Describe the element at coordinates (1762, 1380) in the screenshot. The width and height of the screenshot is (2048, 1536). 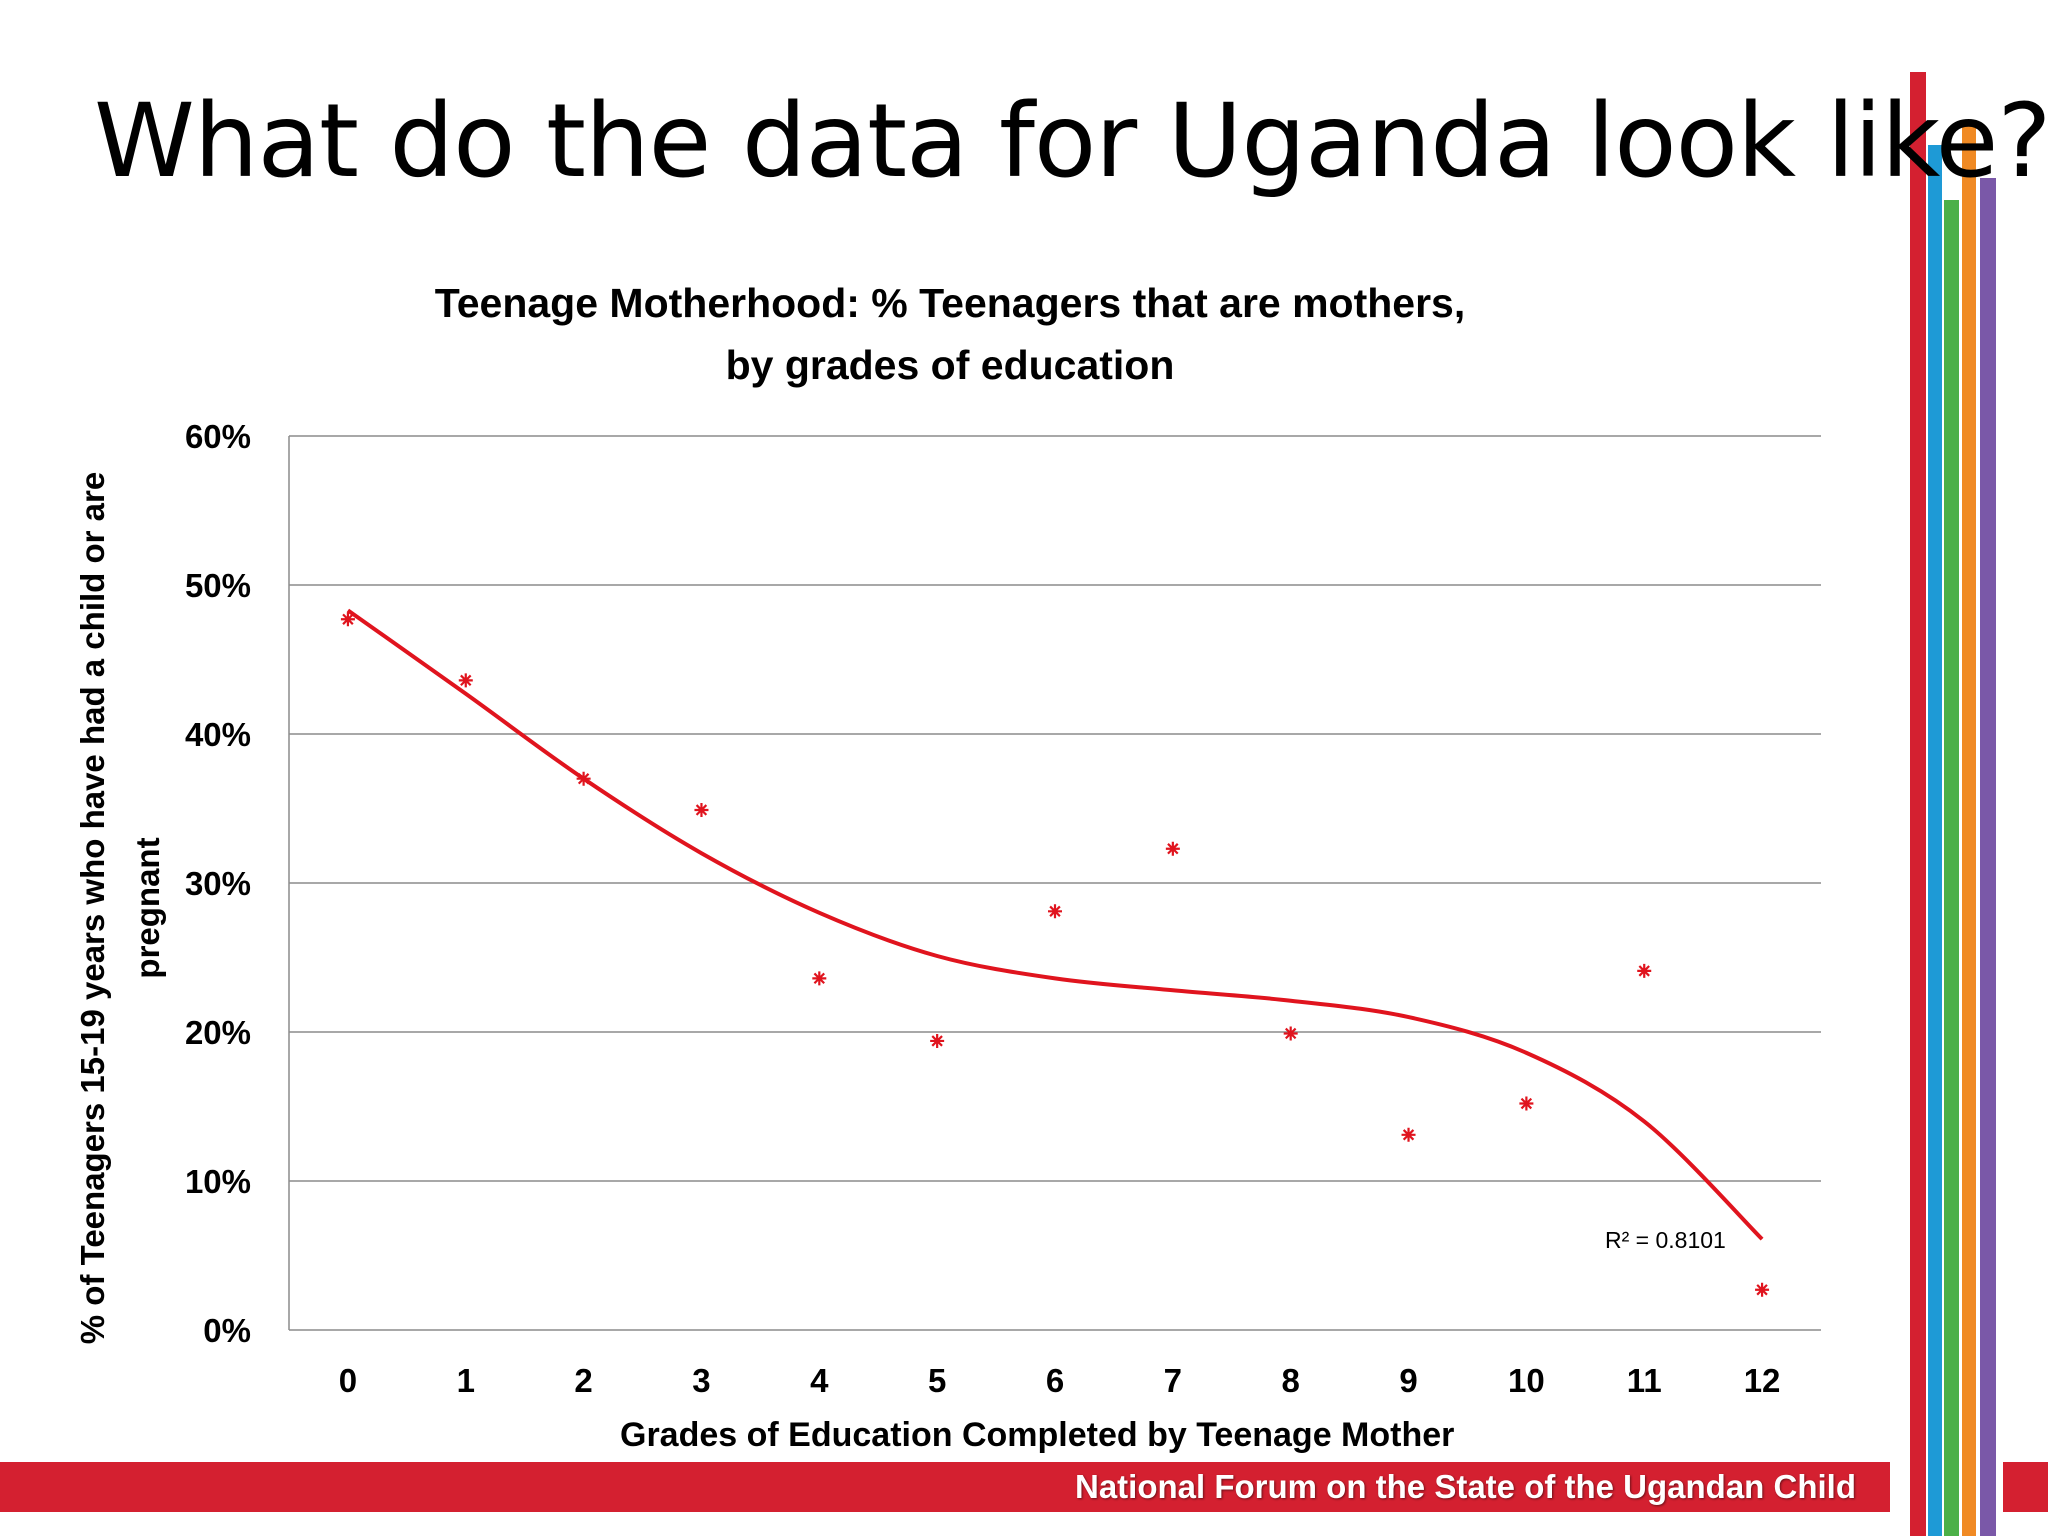
I see `x-tick-label: 12` at that location.